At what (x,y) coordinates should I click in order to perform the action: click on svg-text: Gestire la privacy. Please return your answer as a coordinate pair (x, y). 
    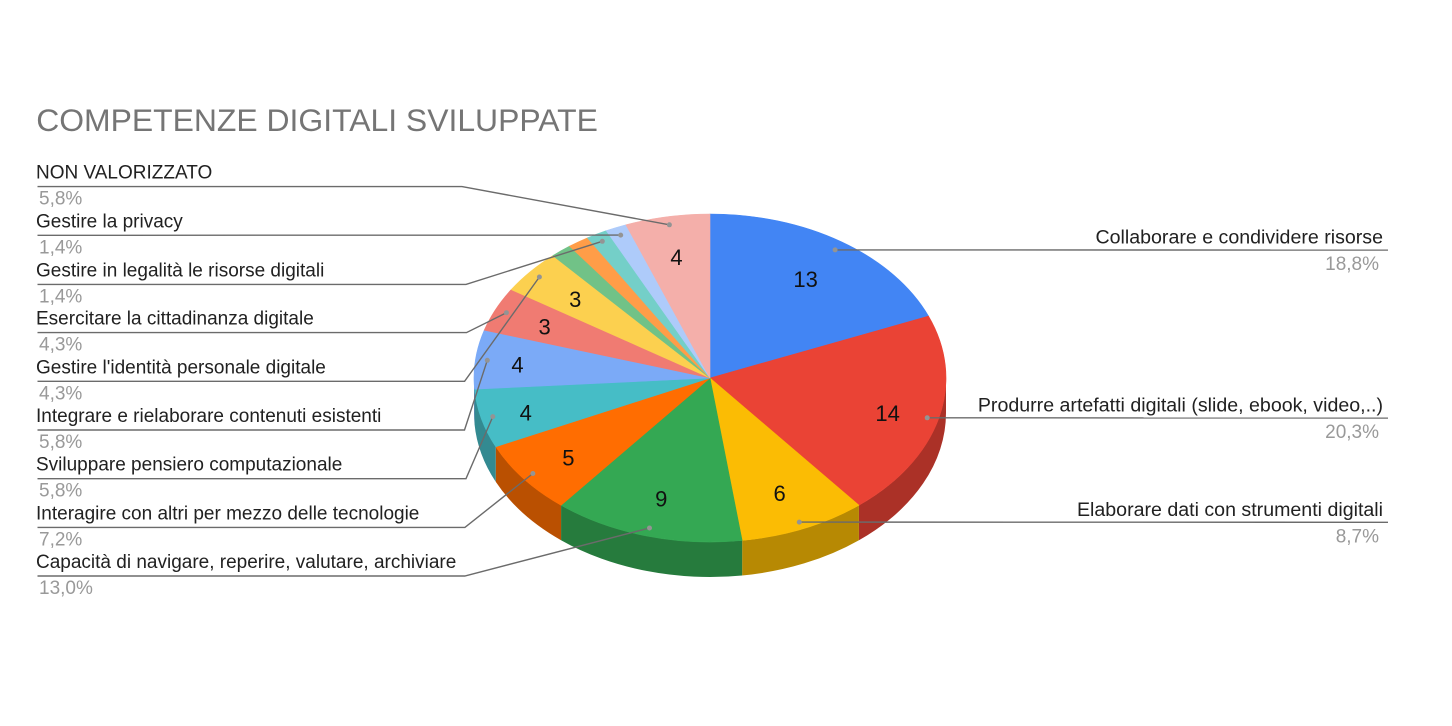
    Looking at the image, I should click on (109, 221).